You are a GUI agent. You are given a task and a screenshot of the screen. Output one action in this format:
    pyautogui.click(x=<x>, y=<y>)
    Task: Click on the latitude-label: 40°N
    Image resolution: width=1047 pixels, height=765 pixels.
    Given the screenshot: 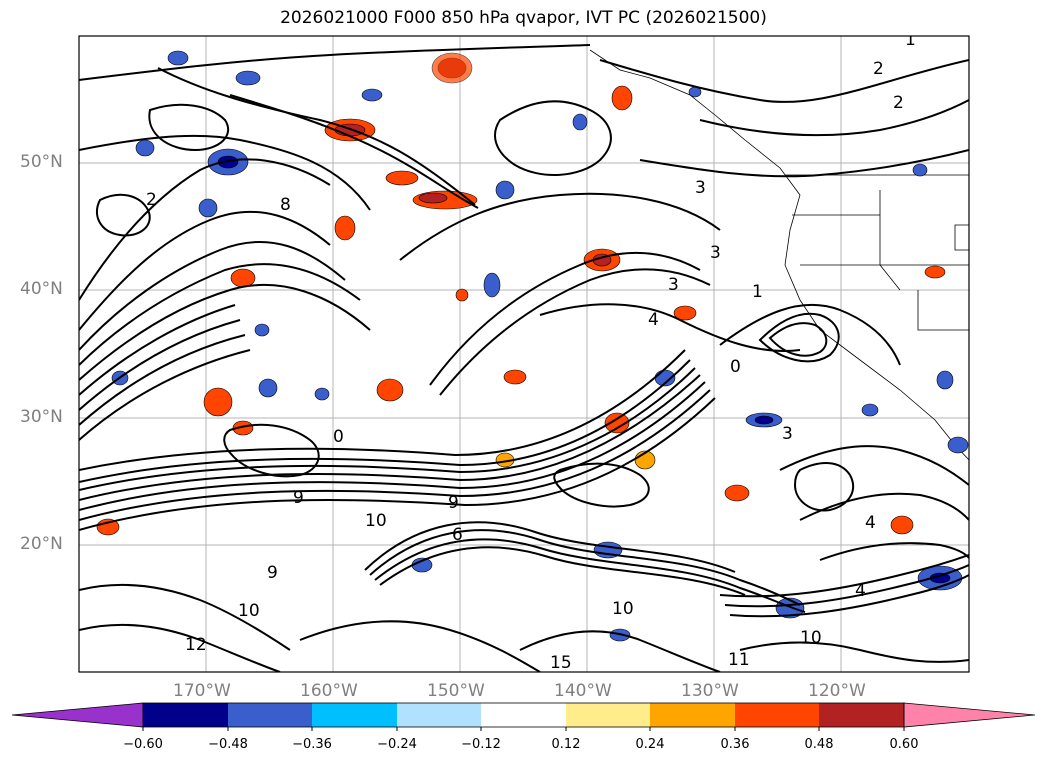 What is the action you would take?
    pyautogui.click(x=41, y=289)
    